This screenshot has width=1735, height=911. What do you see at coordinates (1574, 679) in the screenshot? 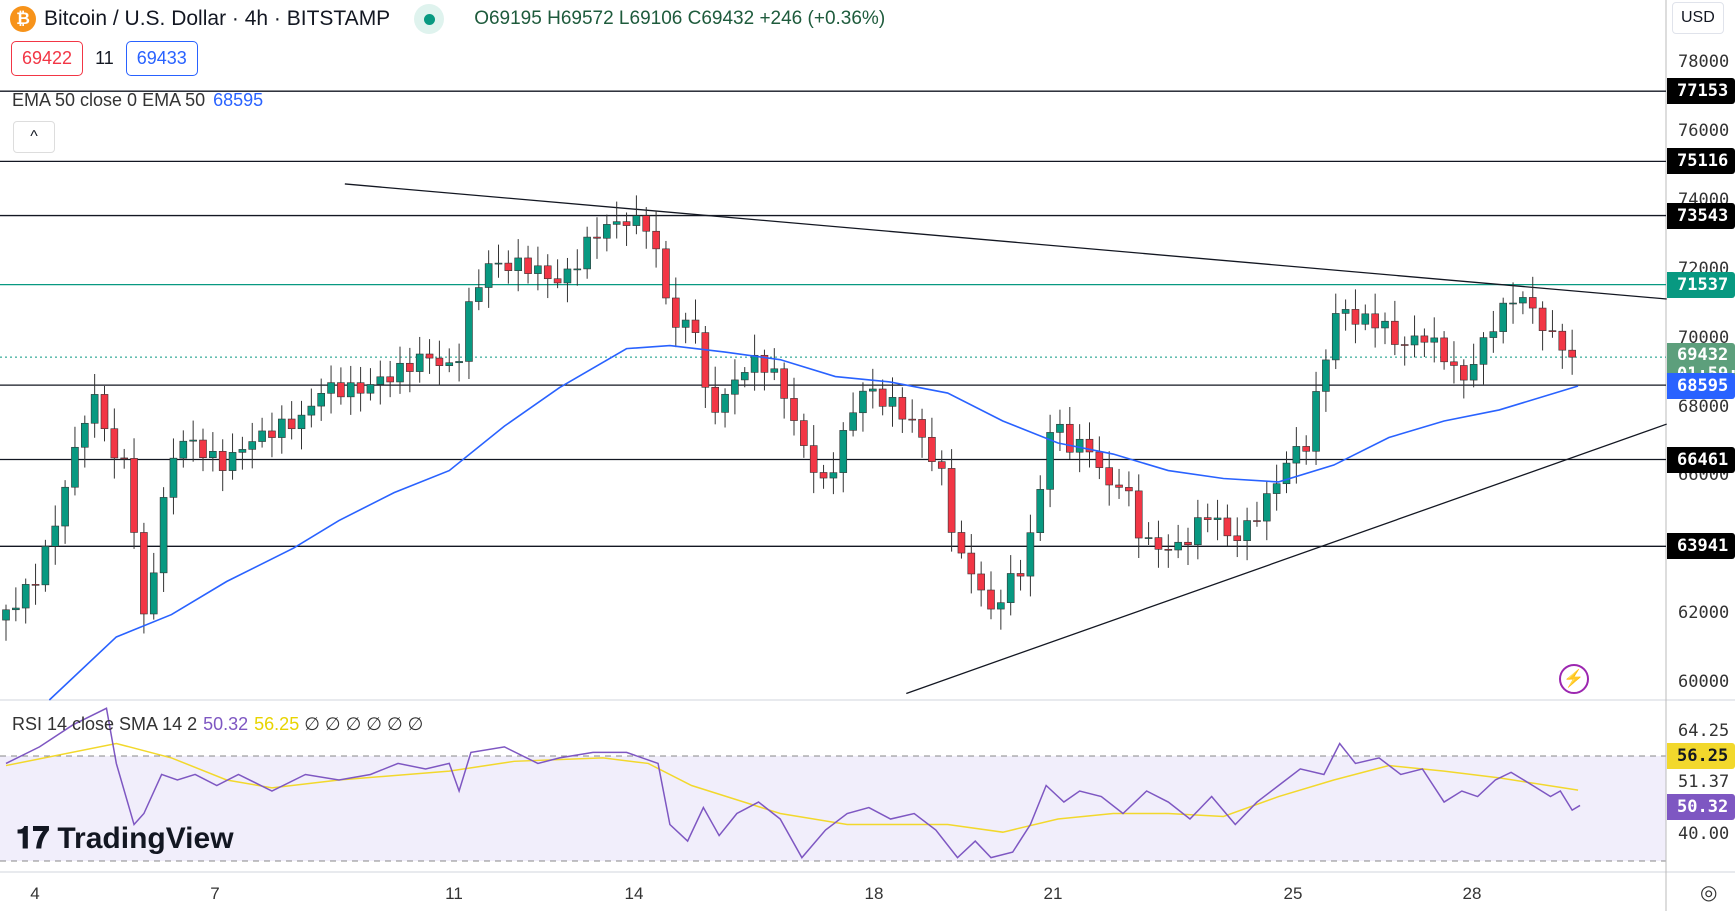
I see `lightning-icon: ⚡` at bounding box center [1574, 679].